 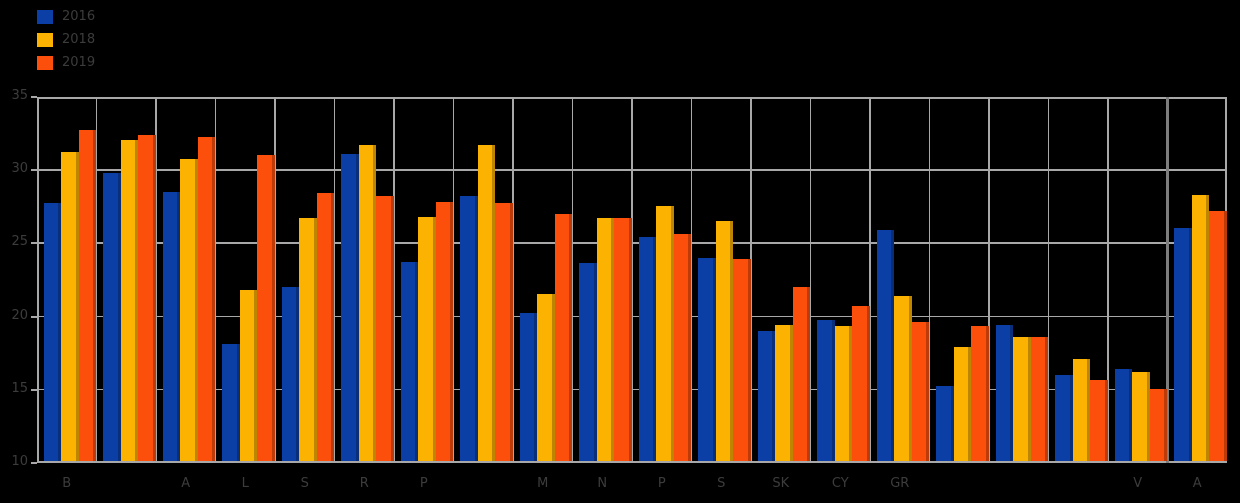 What do you see at coordinates (840, 483) in the screenshot?
I see `x-axis-category-label: CY` at bounding box center [840, 483].